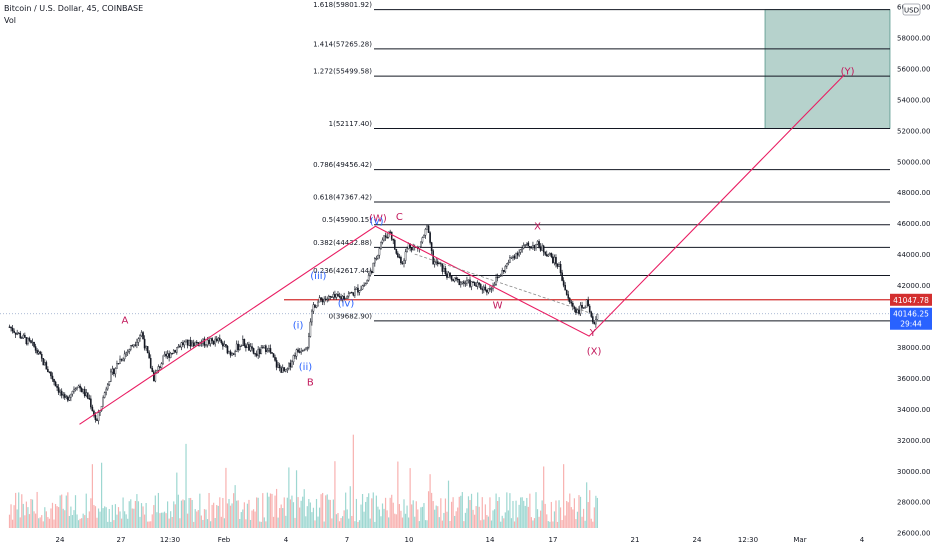  I want to click on fib-level-label: 0.5(45900.15), so click(347, 220).